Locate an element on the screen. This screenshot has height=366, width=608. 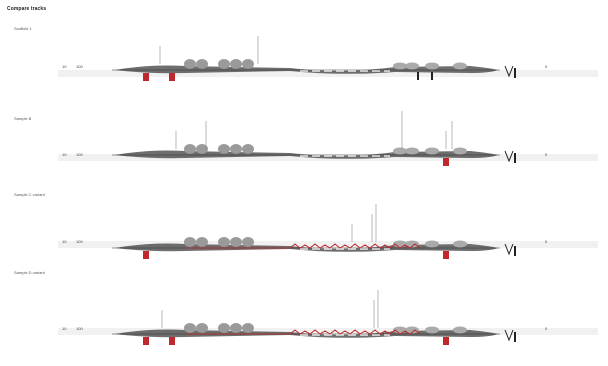
panel-label: Sample B is located at coordinates (23, 118).